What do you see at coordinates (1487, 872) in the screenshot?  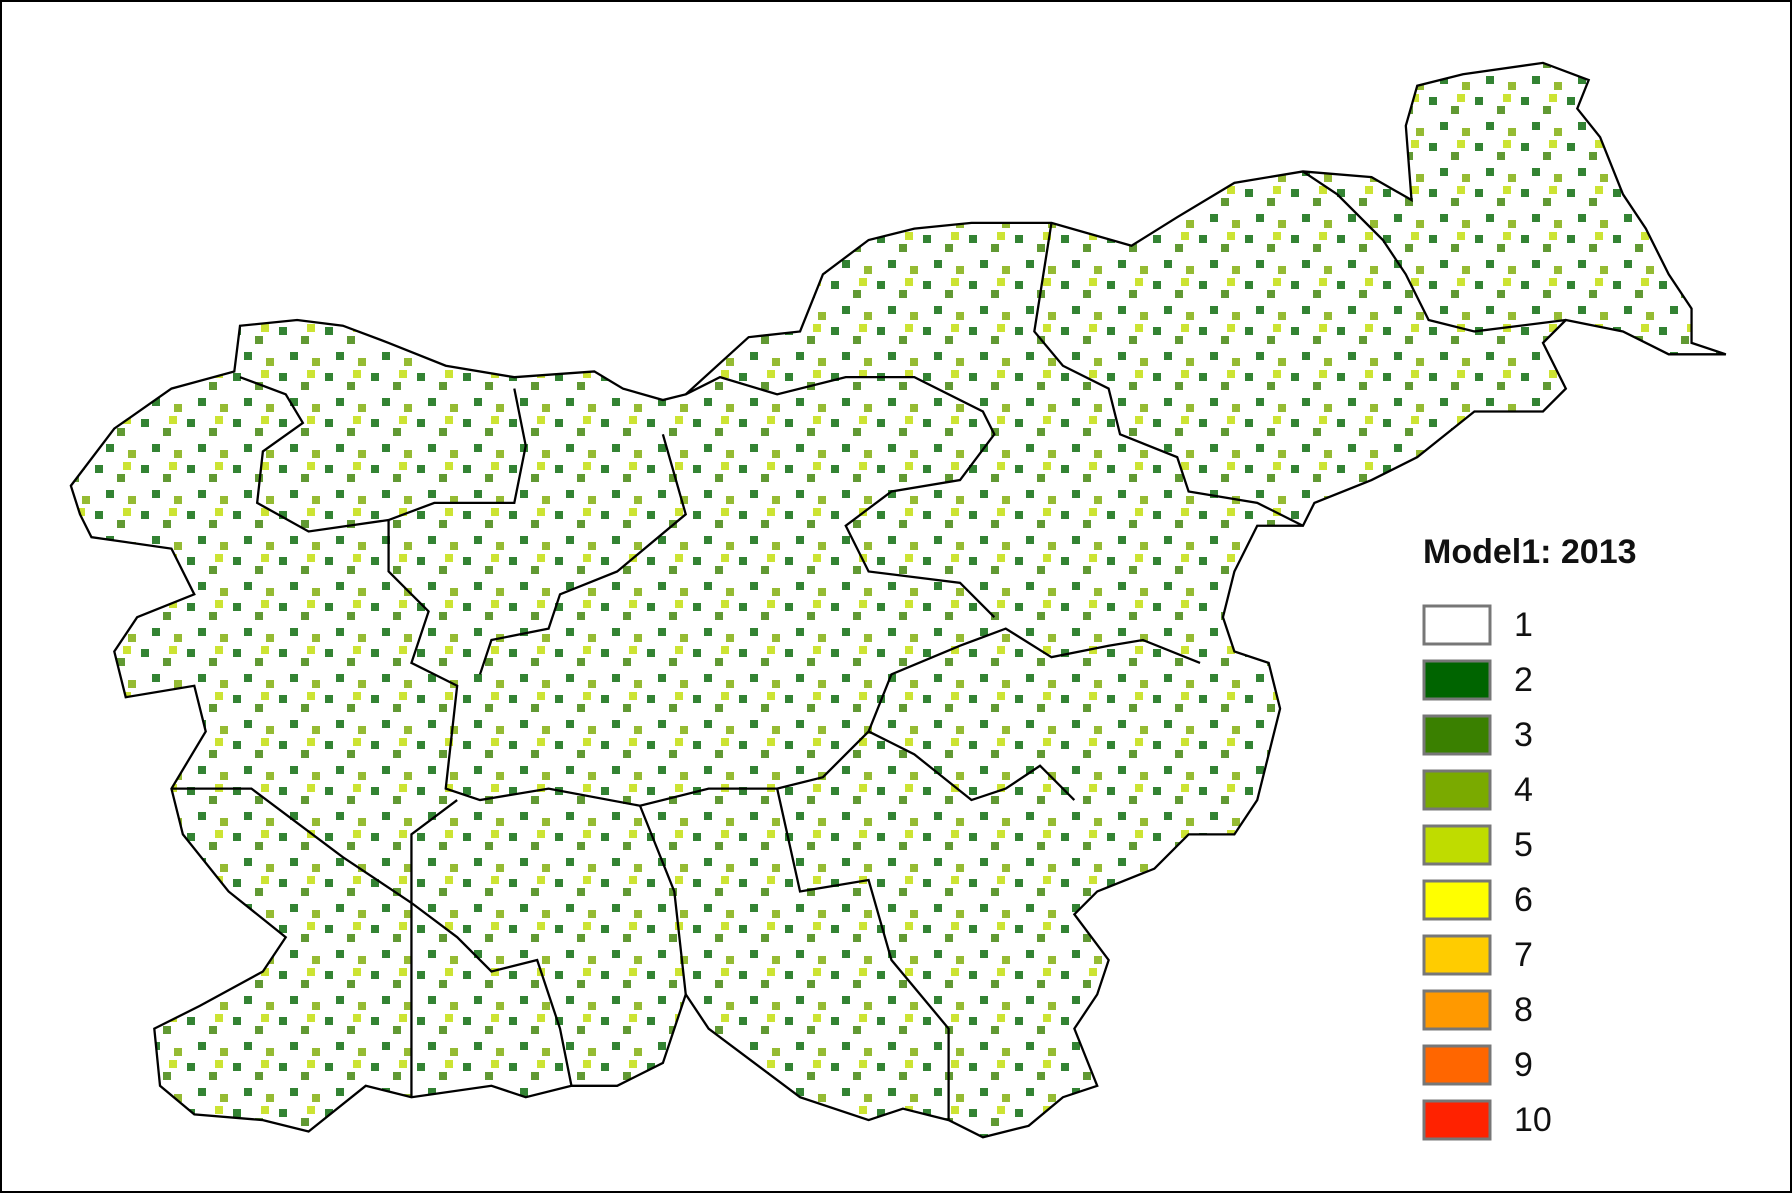 I see `legend: 1 2 3 4 5 6 7 8 9 10` at bounding box center [1487, 872].